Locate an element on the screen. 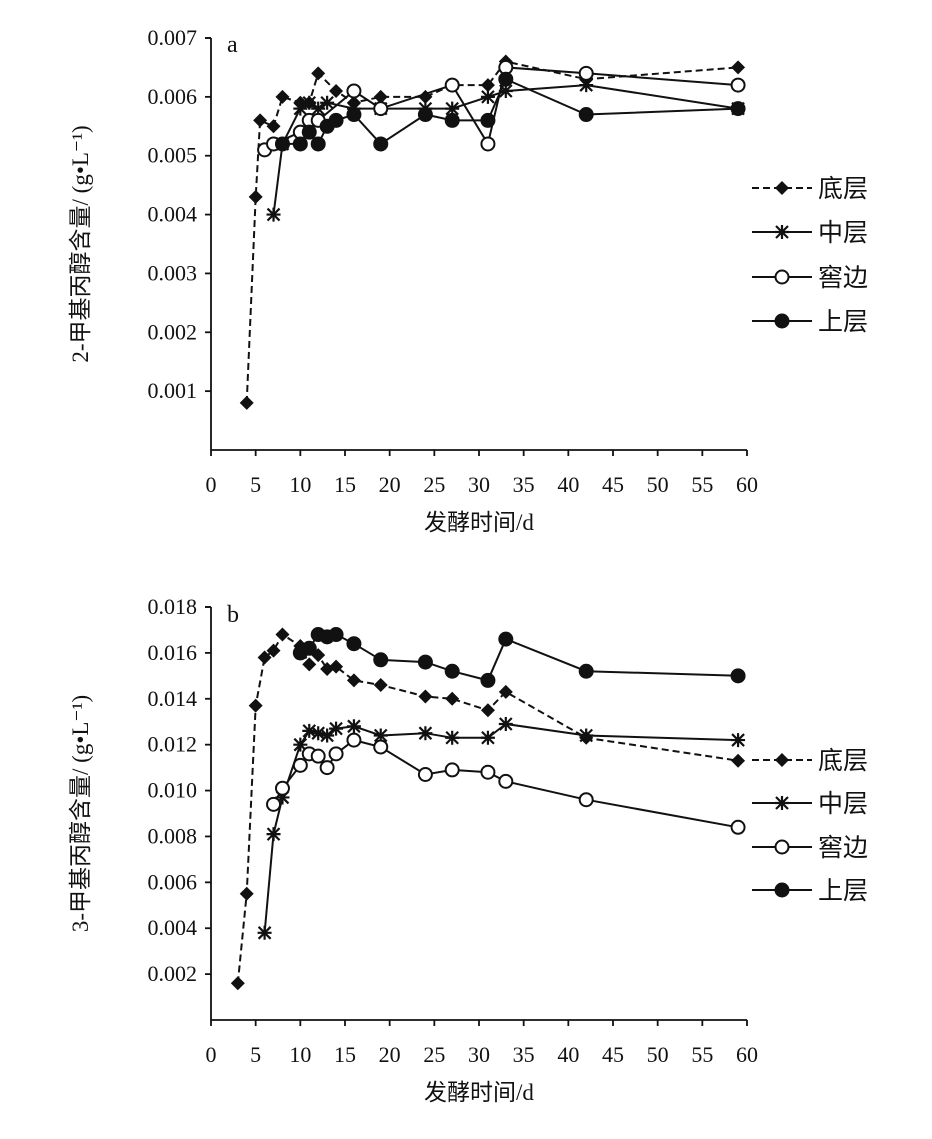 This screenshot has height=1139, width=932. x-tick-label: 35 is located at coordinates (524, 484).